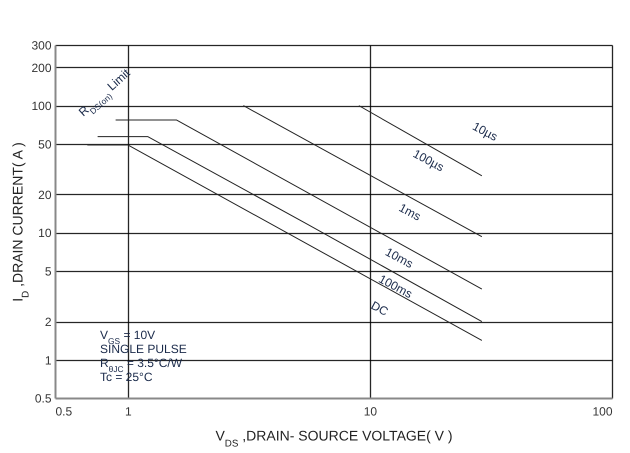 This screenshot has width=630, height=453. What do you see at coordinates (45, 144) in the screenshot?
I see `y-tick-label: 50` at bounding box center [45, 144].